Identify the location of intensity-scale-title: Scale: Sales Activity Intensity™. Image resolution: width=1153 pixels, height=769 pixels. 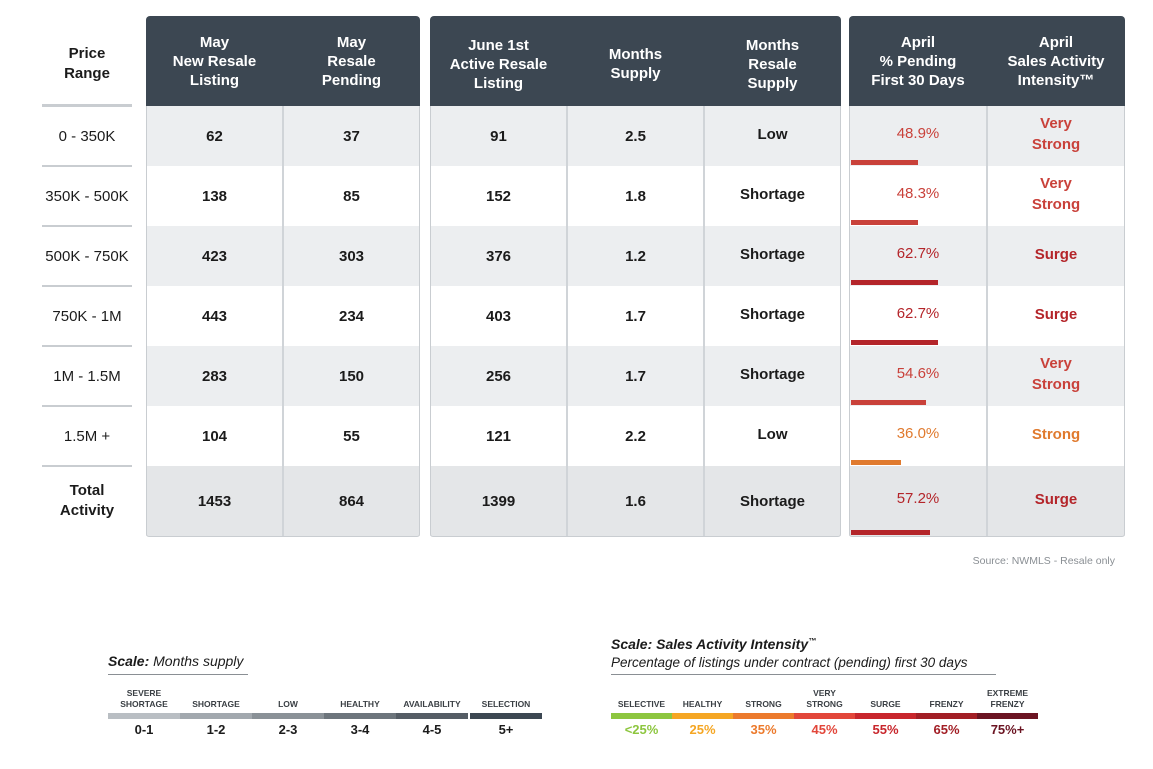
(713, 644).